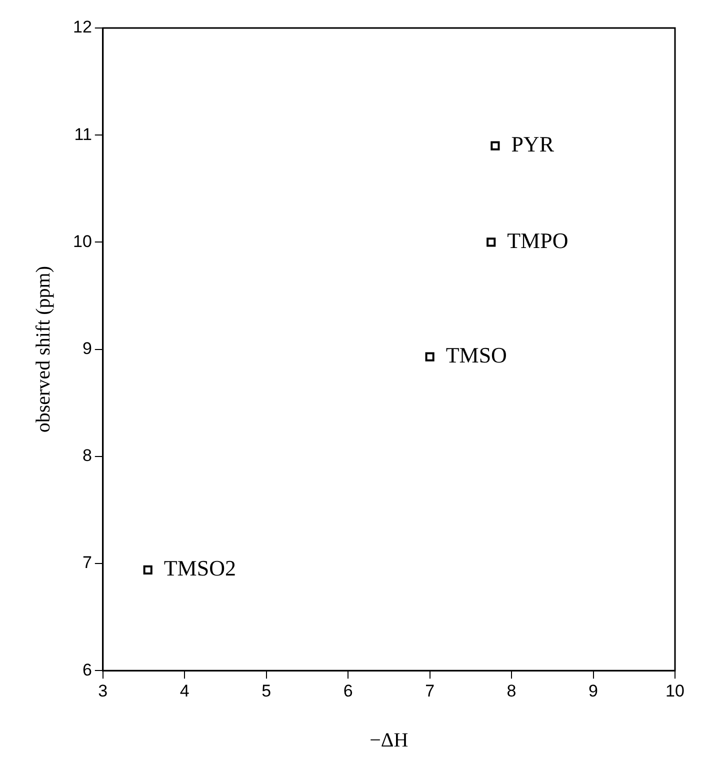  I want to click on y-tick-label: 11, so click(83, 134).